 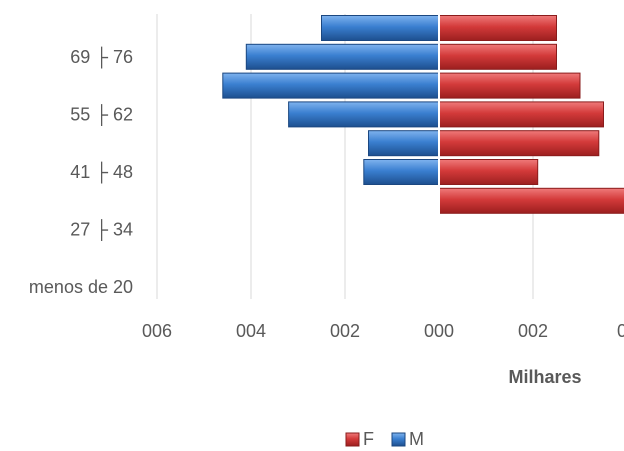 I want to click on x-tick-label-0: 006, so click(x=157, y=331).